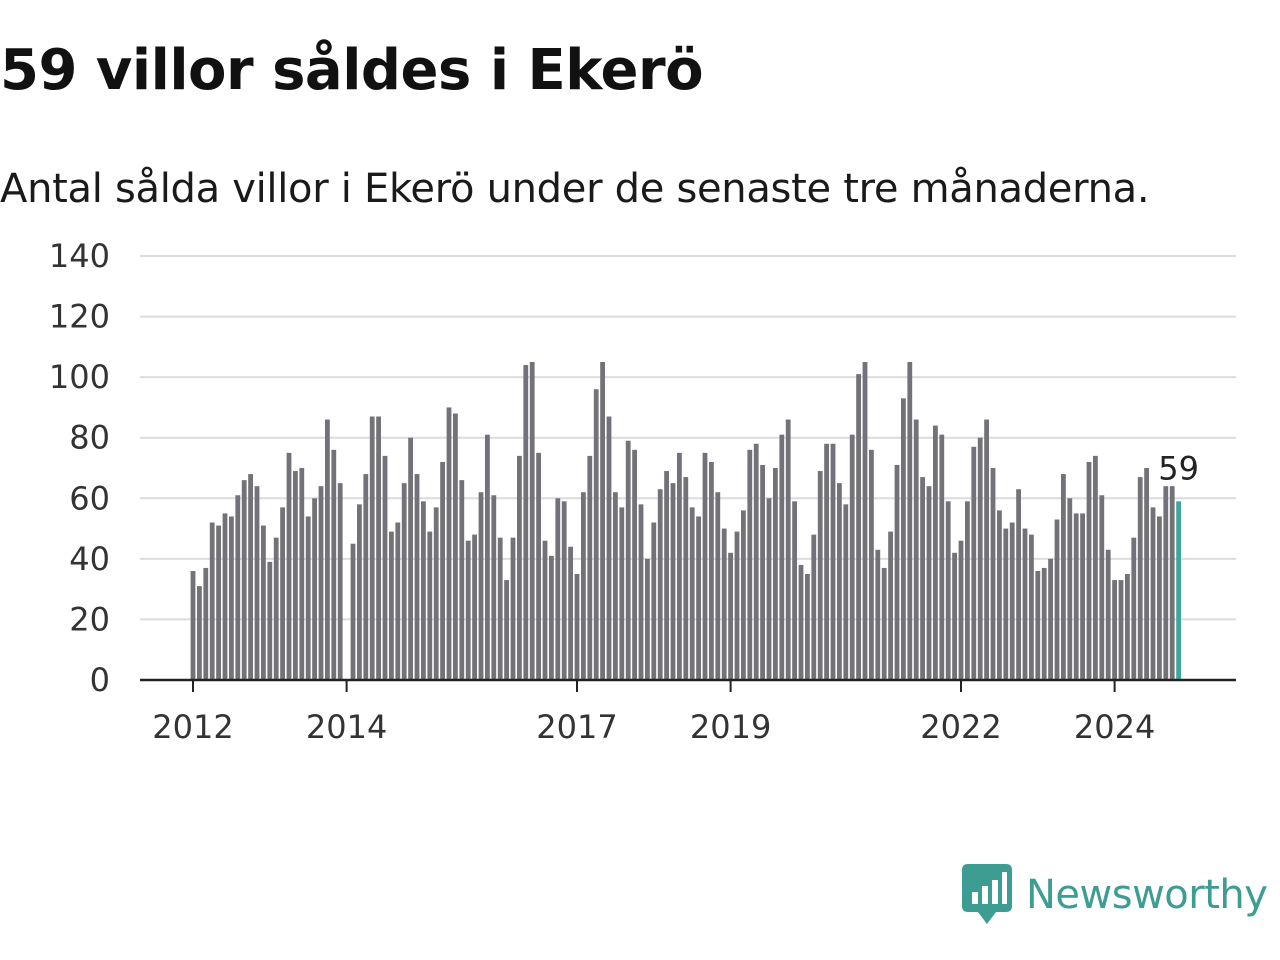  Describe the element at coordinates (576, 727) in the screenshot. I see `x-tick-label: 2017` at that location.